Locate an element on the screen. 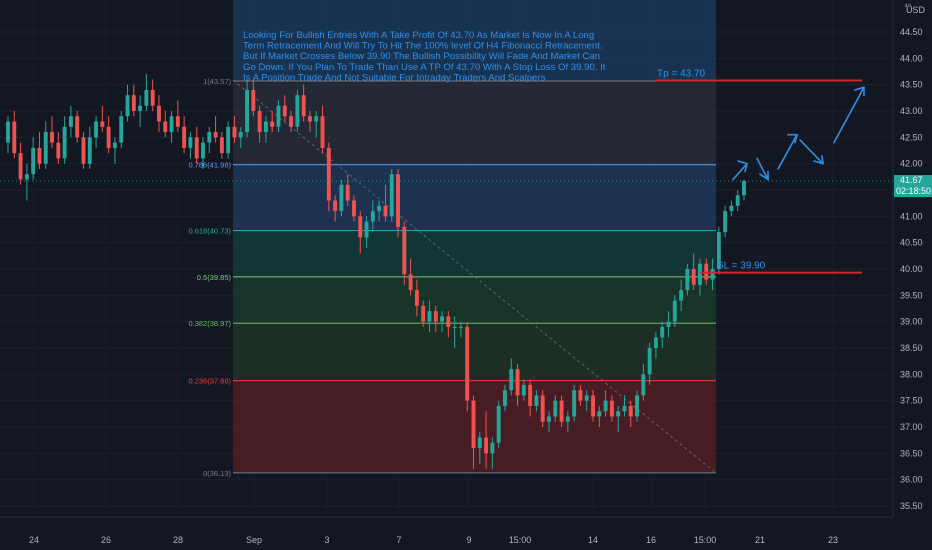  fib-level-label: 0(36.13) is located at coordinates (217, 473).